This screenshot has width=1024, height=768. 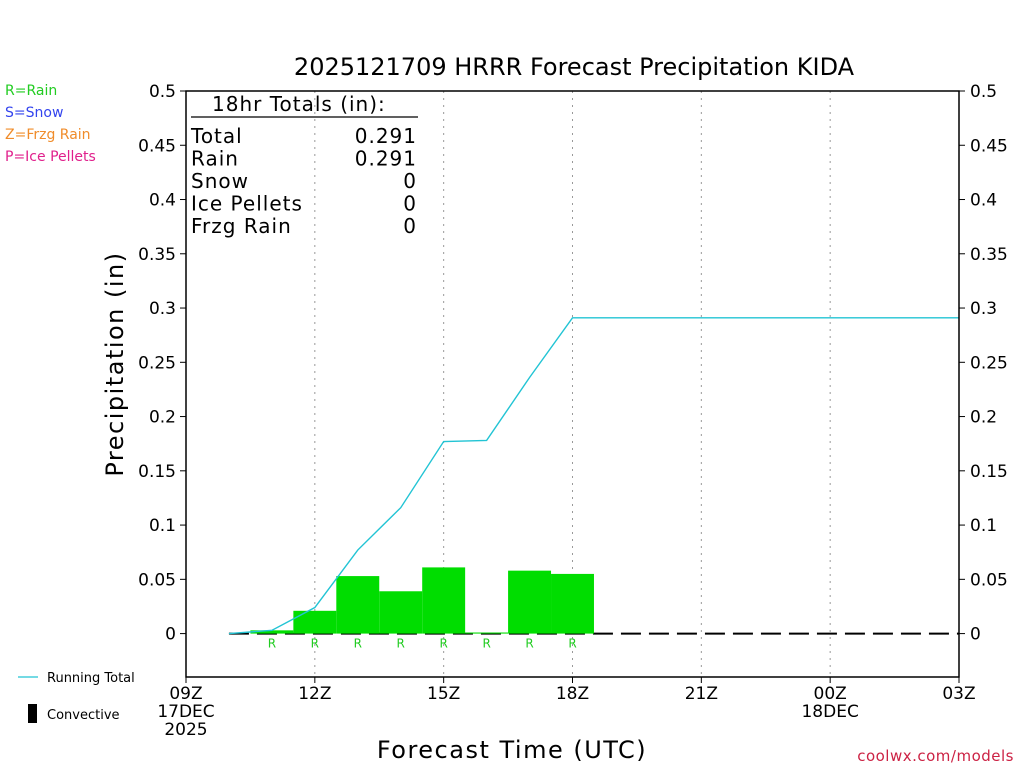 I want to click on y-tick-label-right: 0.2, so click(x=983, y=418).